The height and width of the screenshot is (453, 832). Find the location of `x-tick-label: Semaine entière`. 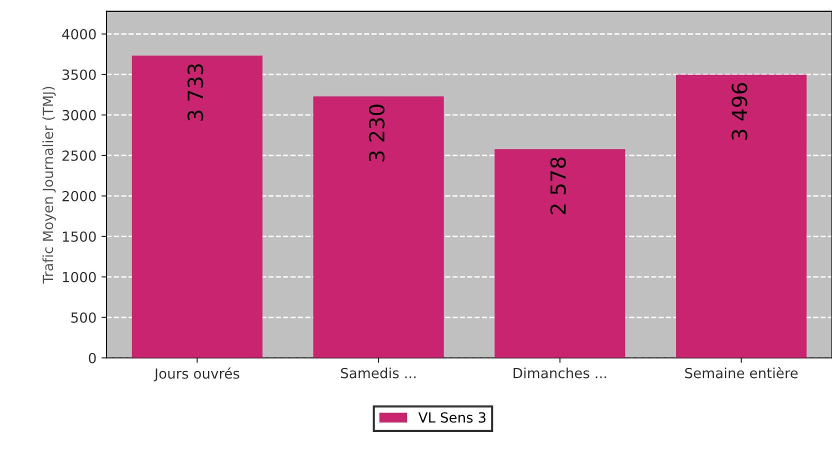

x-tick-label: Semaine entière is located at coordinates (741, 372).